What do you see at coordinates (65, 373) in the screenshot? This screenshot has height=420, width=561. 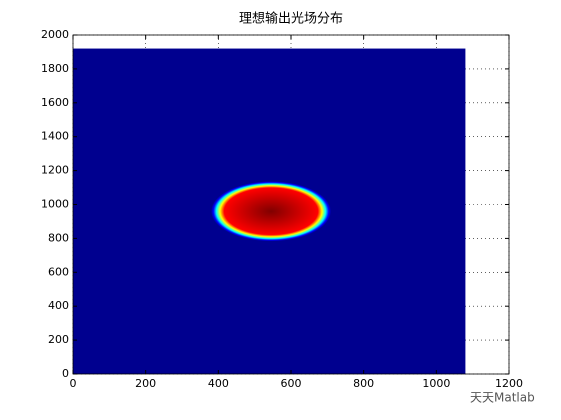 I see `y-tick-label: 0` at bounding box center [65, 373].